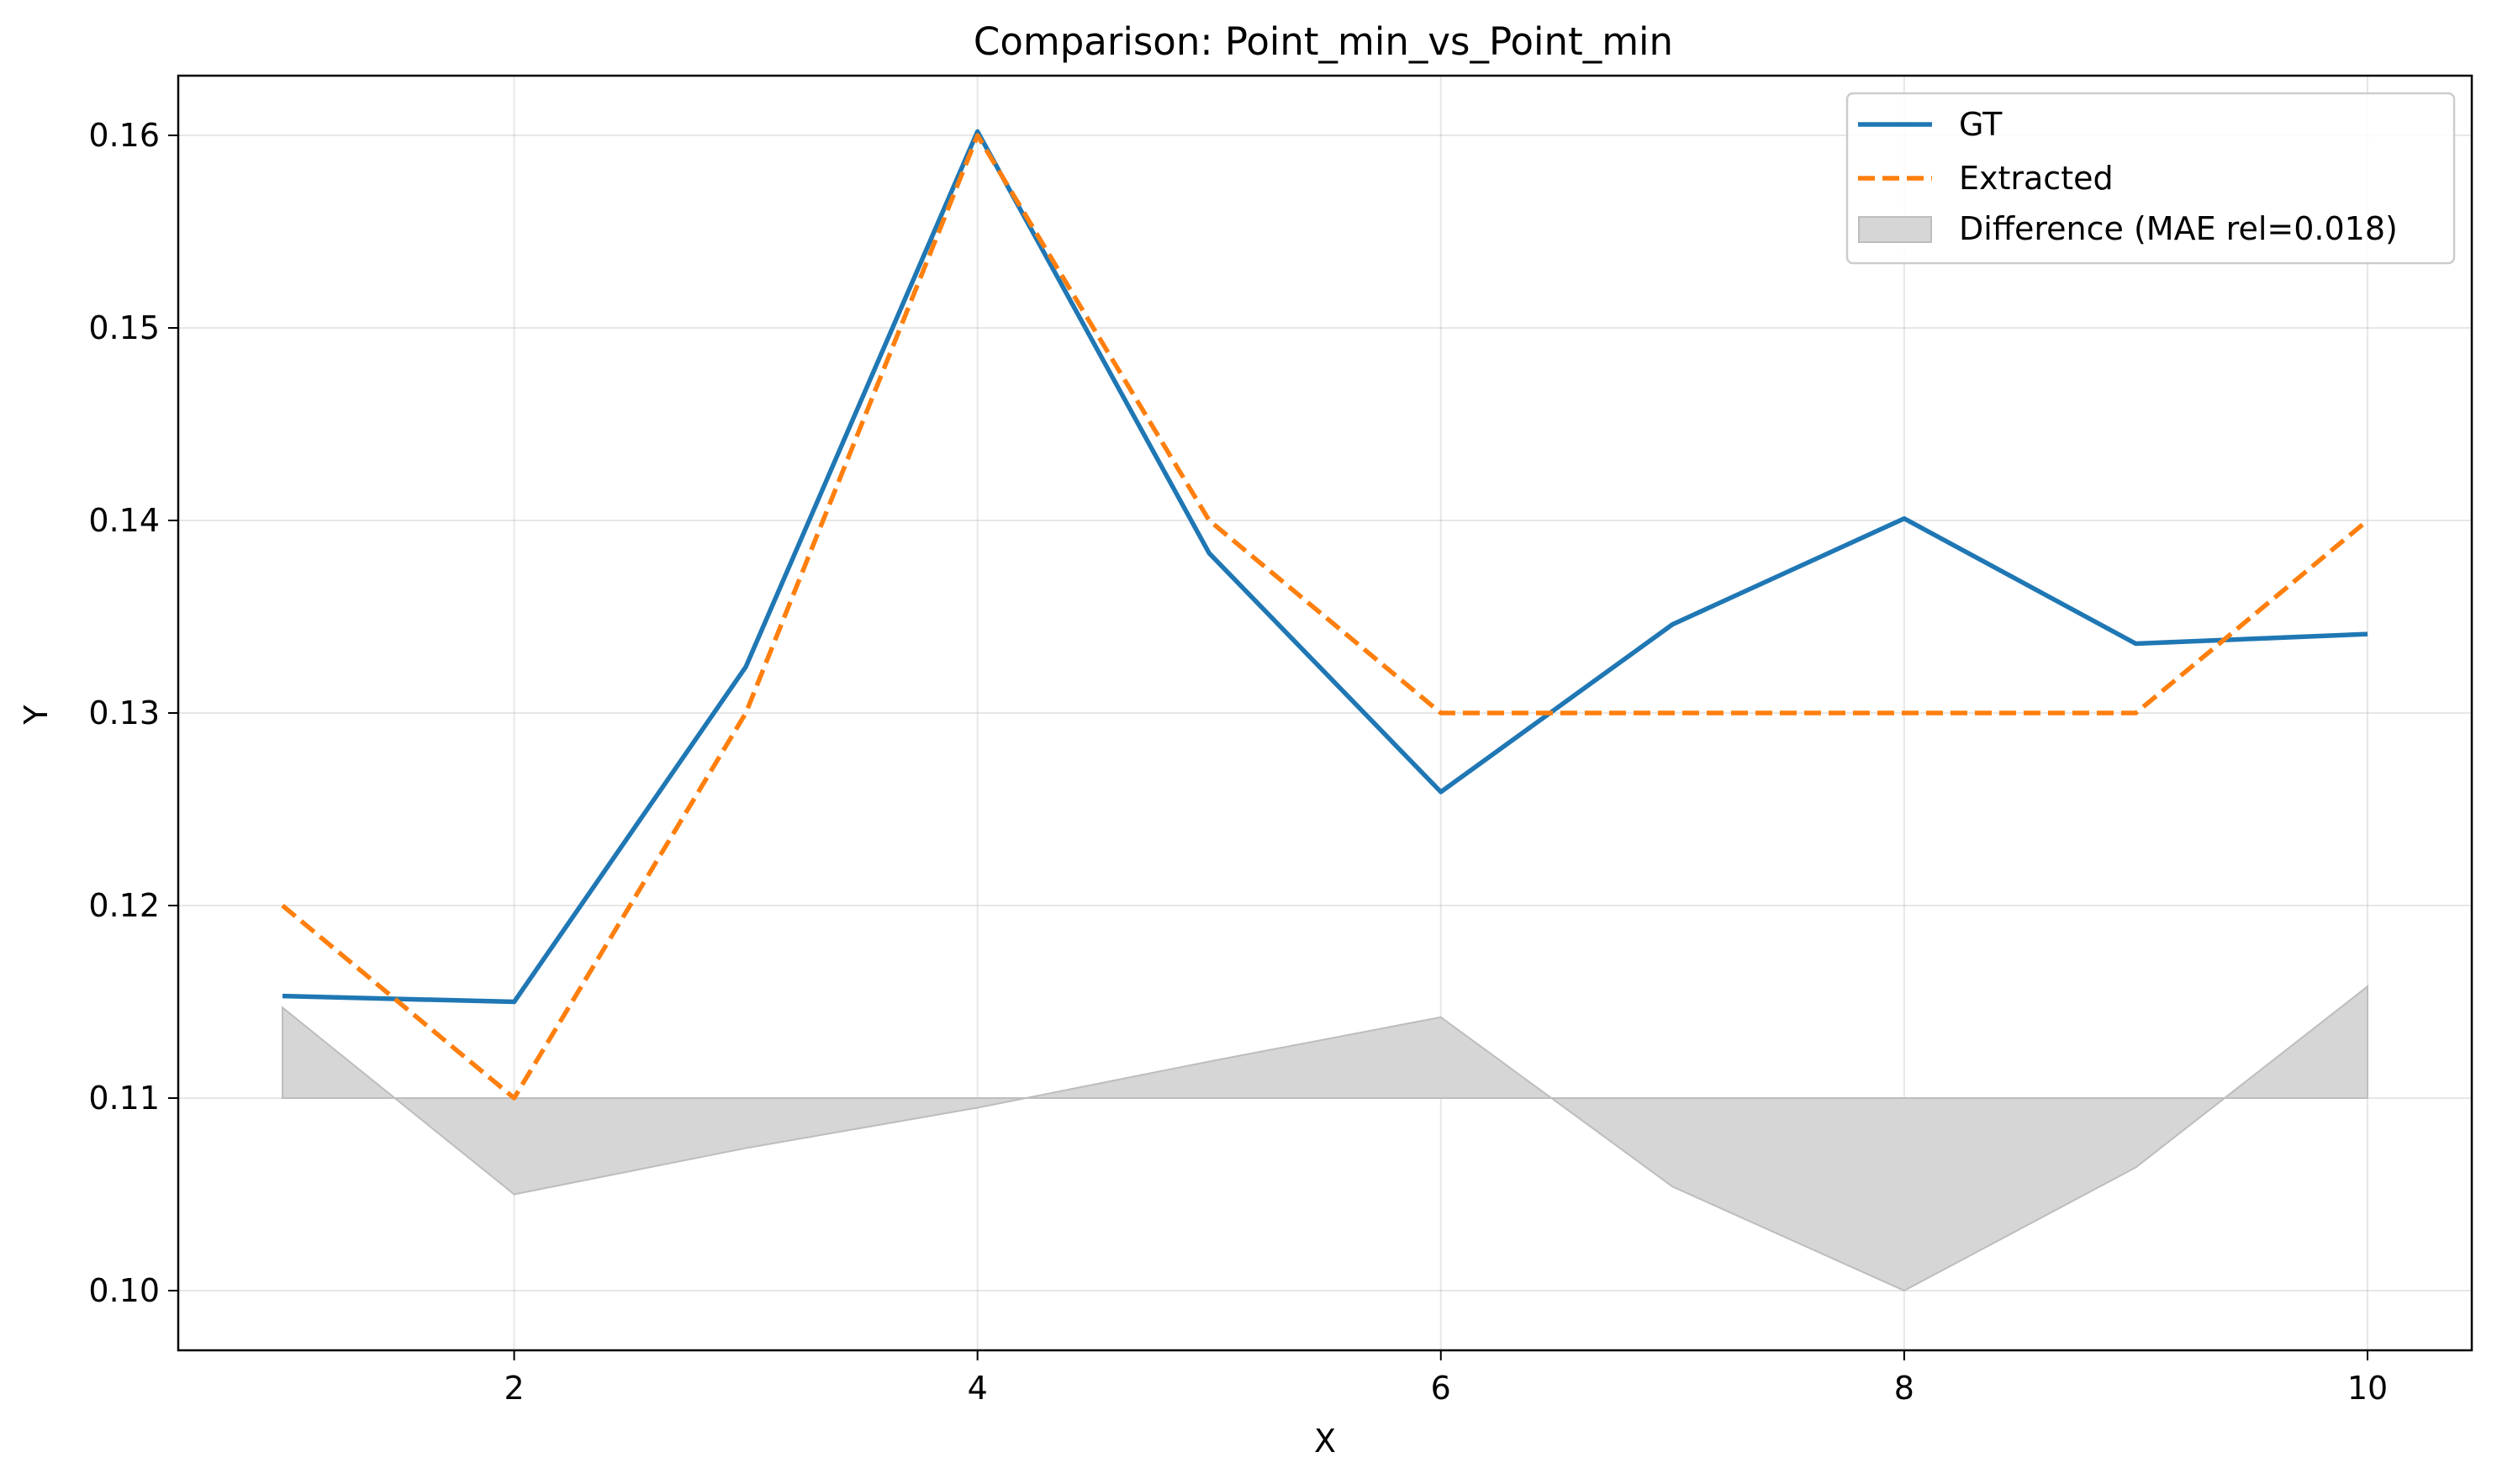 This screenshot has width=2497, height=1484. I want to click on legend-box, so click(2150, 178).